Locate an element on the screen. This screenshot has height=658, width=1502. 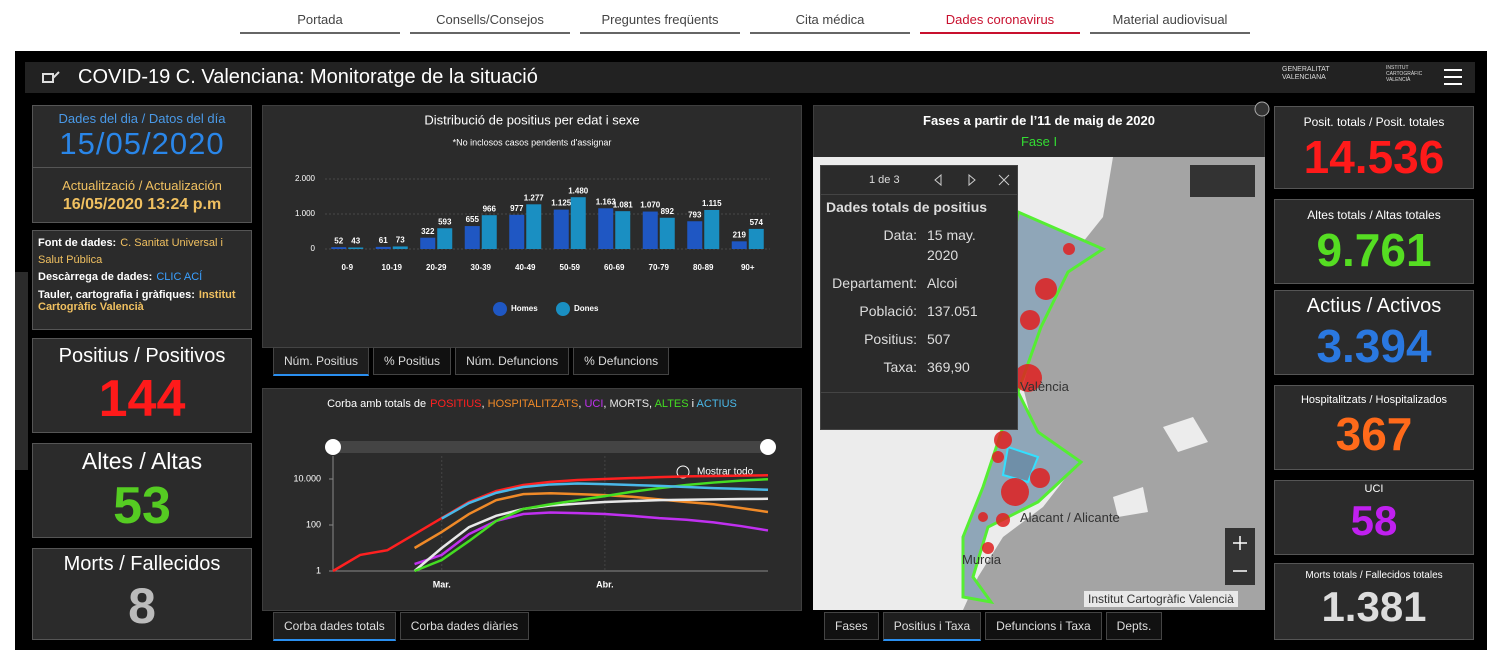
popup-header: 1 de 3 is located at coordinates (919, 180).